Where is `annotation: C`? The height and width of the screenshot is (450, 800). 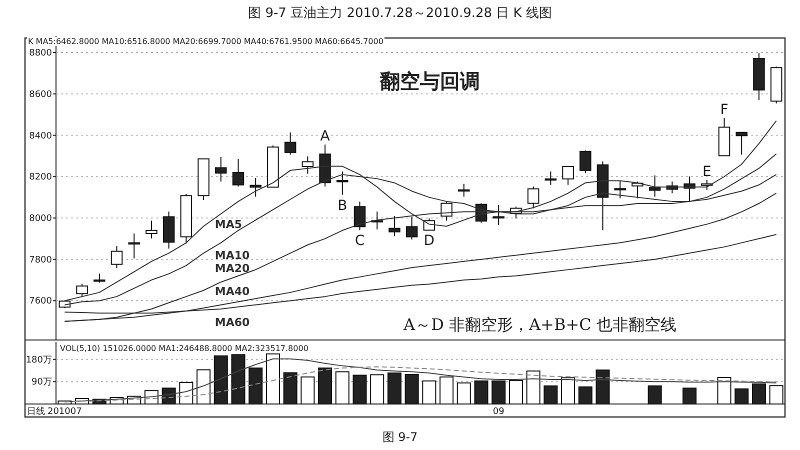
annotation: C is located at coordinates (359, 241).